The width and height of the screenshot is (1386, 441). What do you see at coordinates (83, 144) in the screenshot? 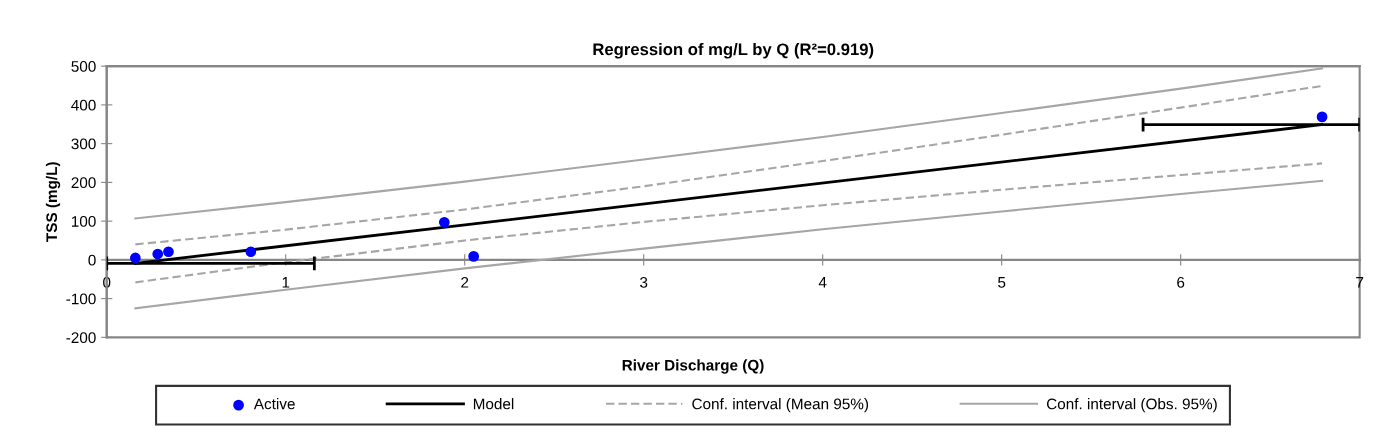
I see `y-tick-label: 300` at bounding box center [83, 144].